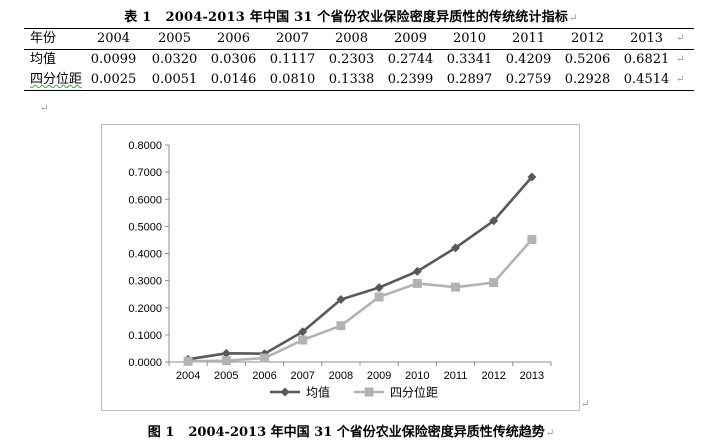 This screenshot has height=443, width=702. I want to click on x-tick-label: 2009, so click(379, 376).